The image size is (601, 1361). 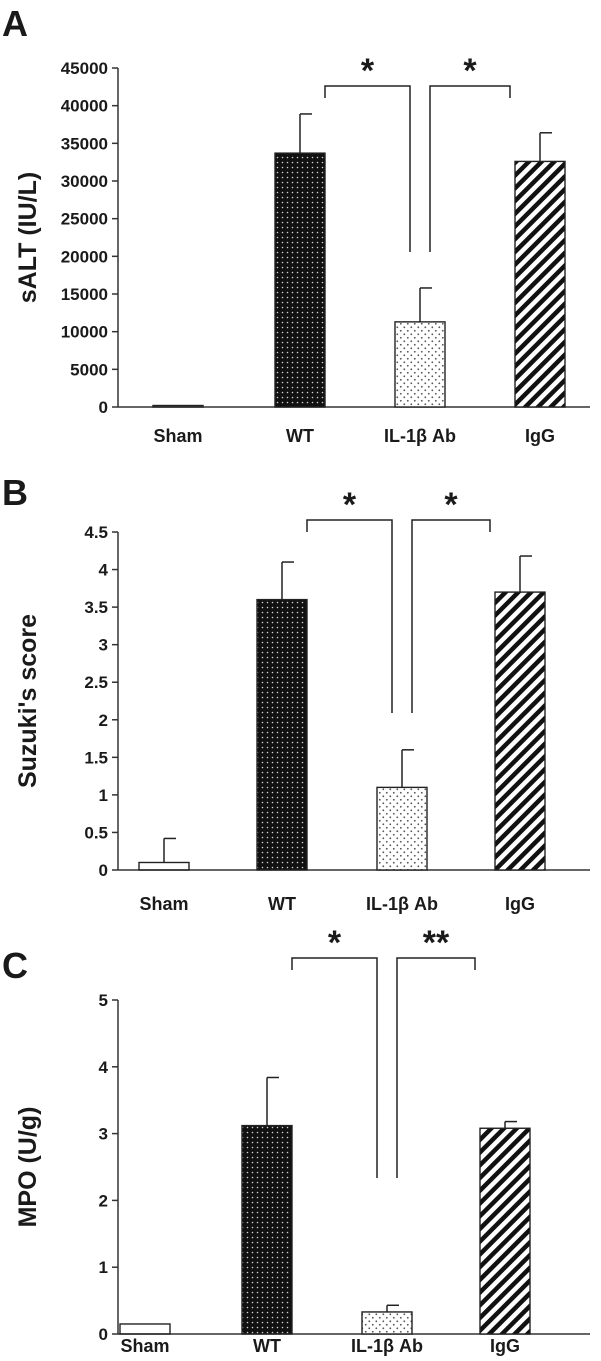 I want to click on y-axis-label: MPO (U/g), so click(x=28, y=1167).